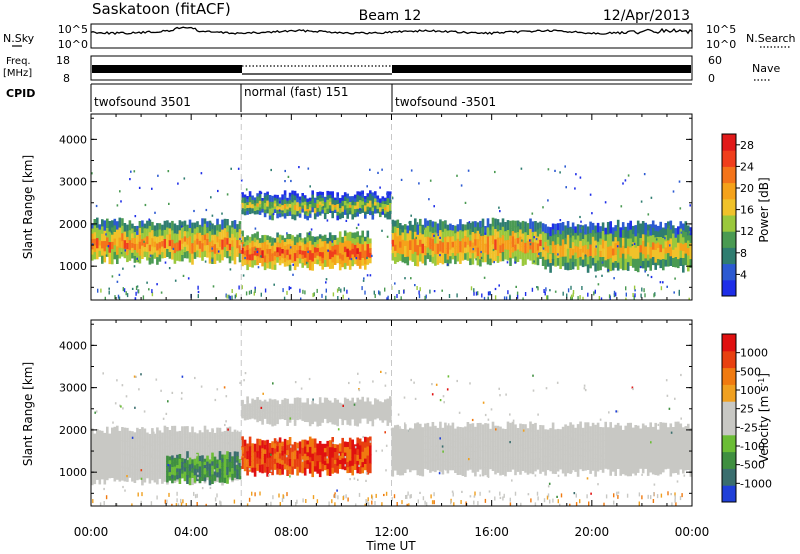  I want to click on x-tick-label: 16:00, so click(491, 532).